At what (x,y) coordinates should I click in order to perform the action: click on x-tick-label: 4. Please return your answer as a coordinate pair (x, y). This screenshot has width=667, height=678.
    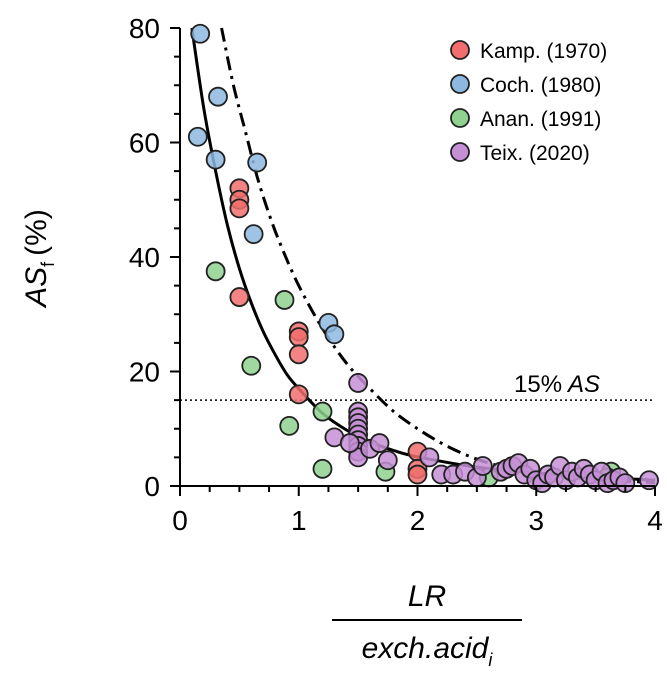
    Looking at the image, I should click on (655, 520).